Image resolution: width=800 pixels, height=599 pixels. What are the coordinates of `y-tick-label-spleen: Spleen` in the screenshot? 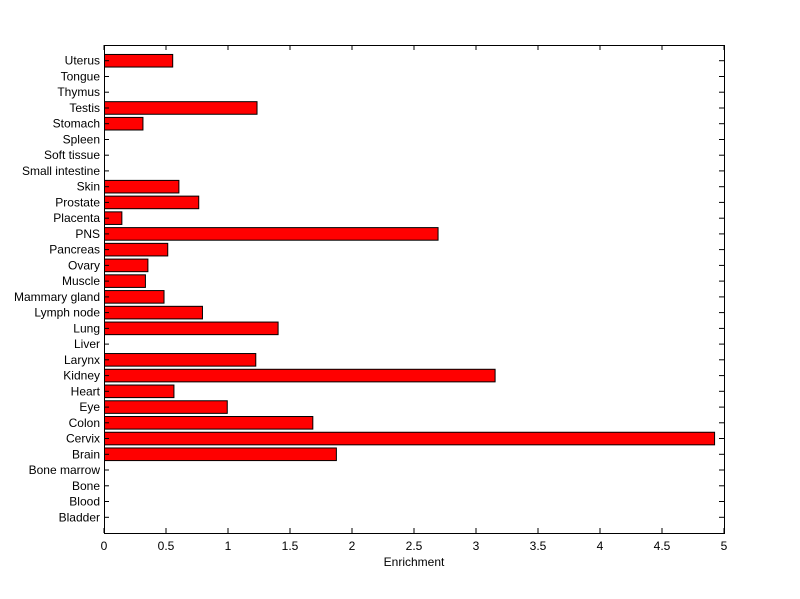 It's located at (81, 140).